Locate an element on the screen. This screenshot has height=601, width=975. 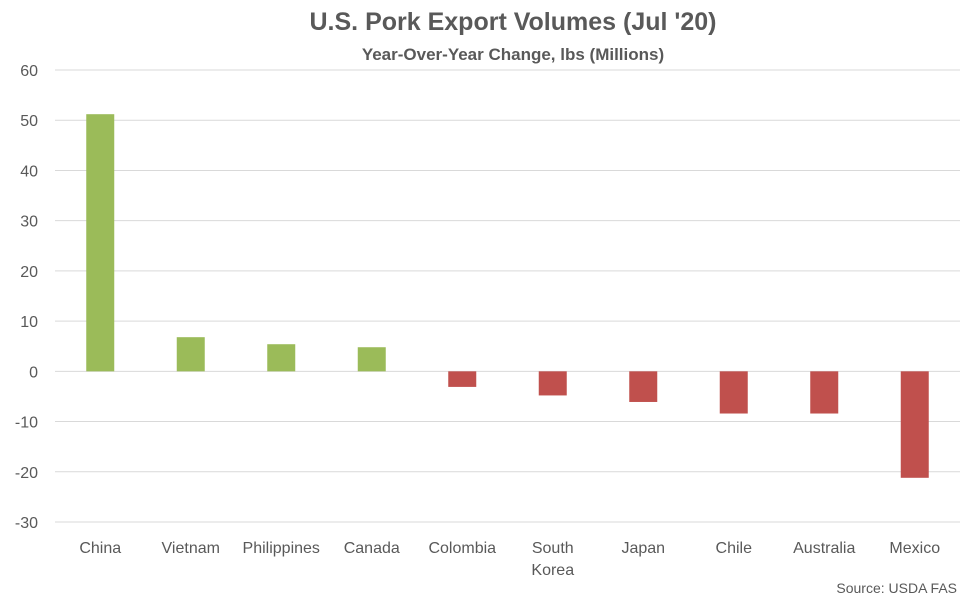
chart-subtitle: Year-Over-Year Change, lbs (Millions) is located at coordinates (513, 54).